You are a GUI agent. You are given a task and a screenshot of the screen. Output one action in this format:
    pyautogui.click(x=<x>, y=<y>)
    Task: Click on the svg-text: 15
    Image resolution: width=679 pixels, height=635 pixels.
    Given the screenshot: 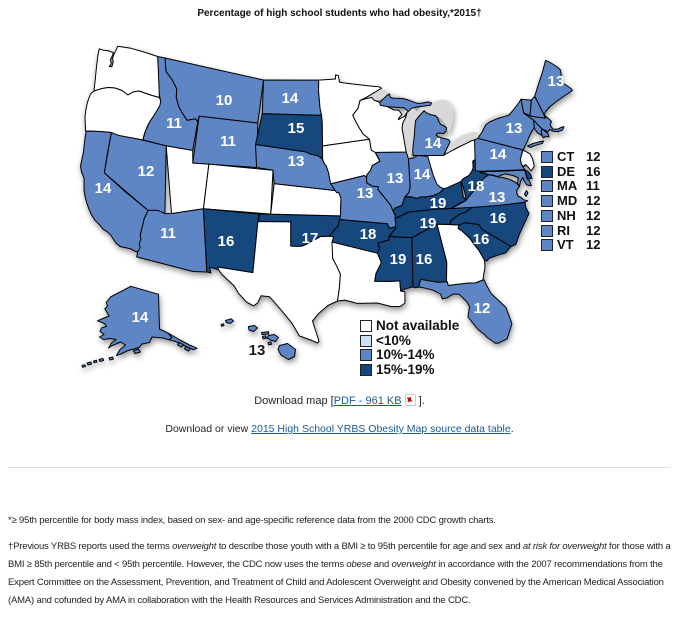 What is the action you would take?
    pyautogui.click(x=296, y=128)
    